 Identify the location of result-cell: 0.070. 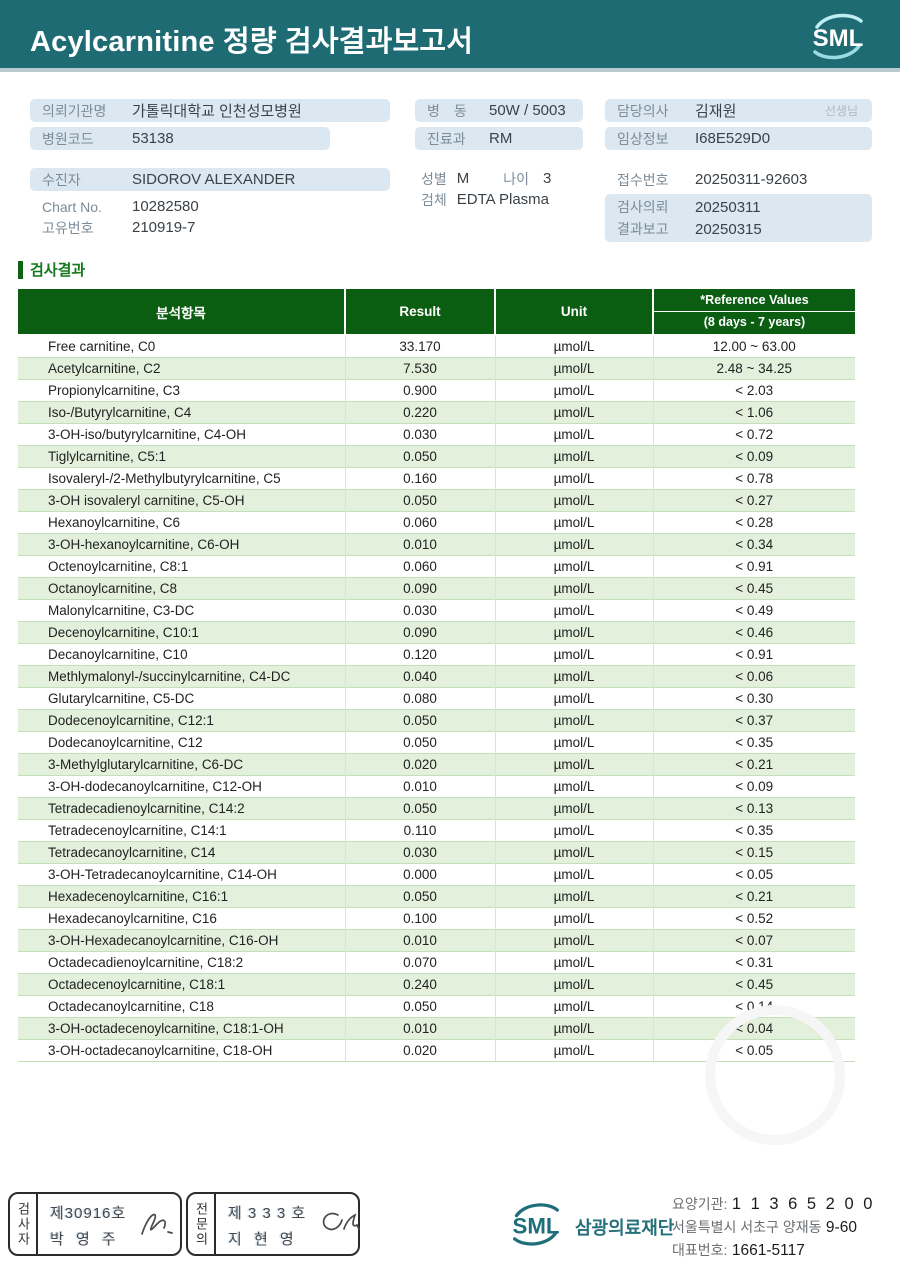
(419, 962).